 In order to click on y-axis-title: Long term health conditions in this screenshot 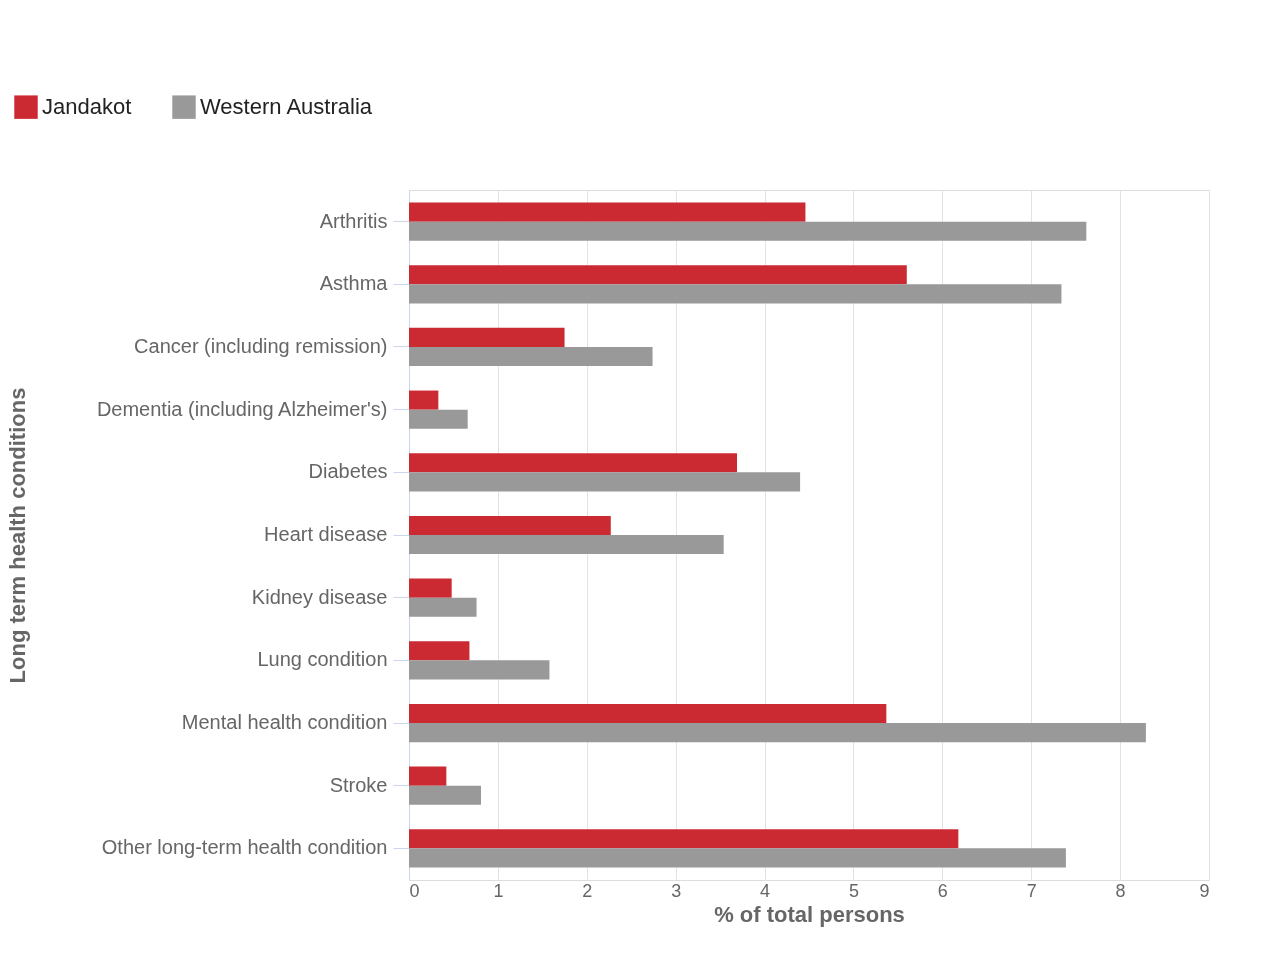, I will do `click(17, 535)`.